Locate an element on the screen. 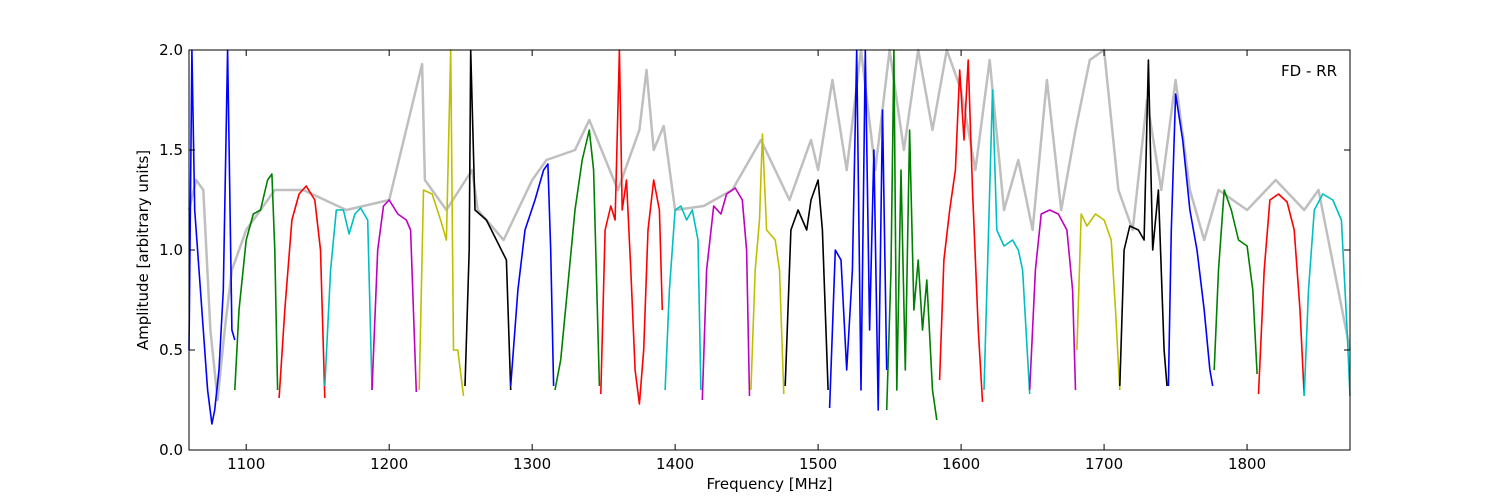  y-tick-label: 2.0 is located at coordinates (171, 50).